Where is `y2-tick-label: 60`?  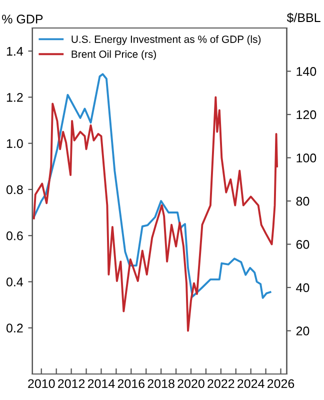
y2-tick-label: 60 is located at coordinates (303, 244).